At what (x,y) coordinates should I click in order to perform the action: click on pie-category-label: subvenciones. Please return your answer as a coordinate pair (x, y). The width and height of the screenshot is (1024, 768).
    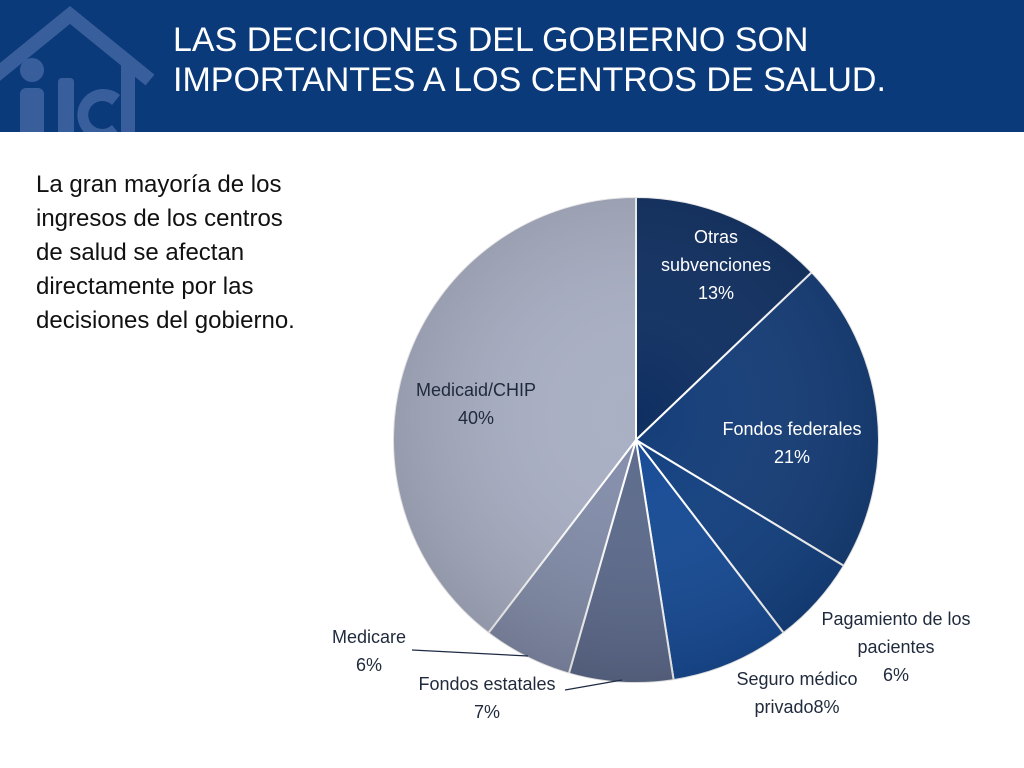
    Looking at the image, I should click on (716, 265).